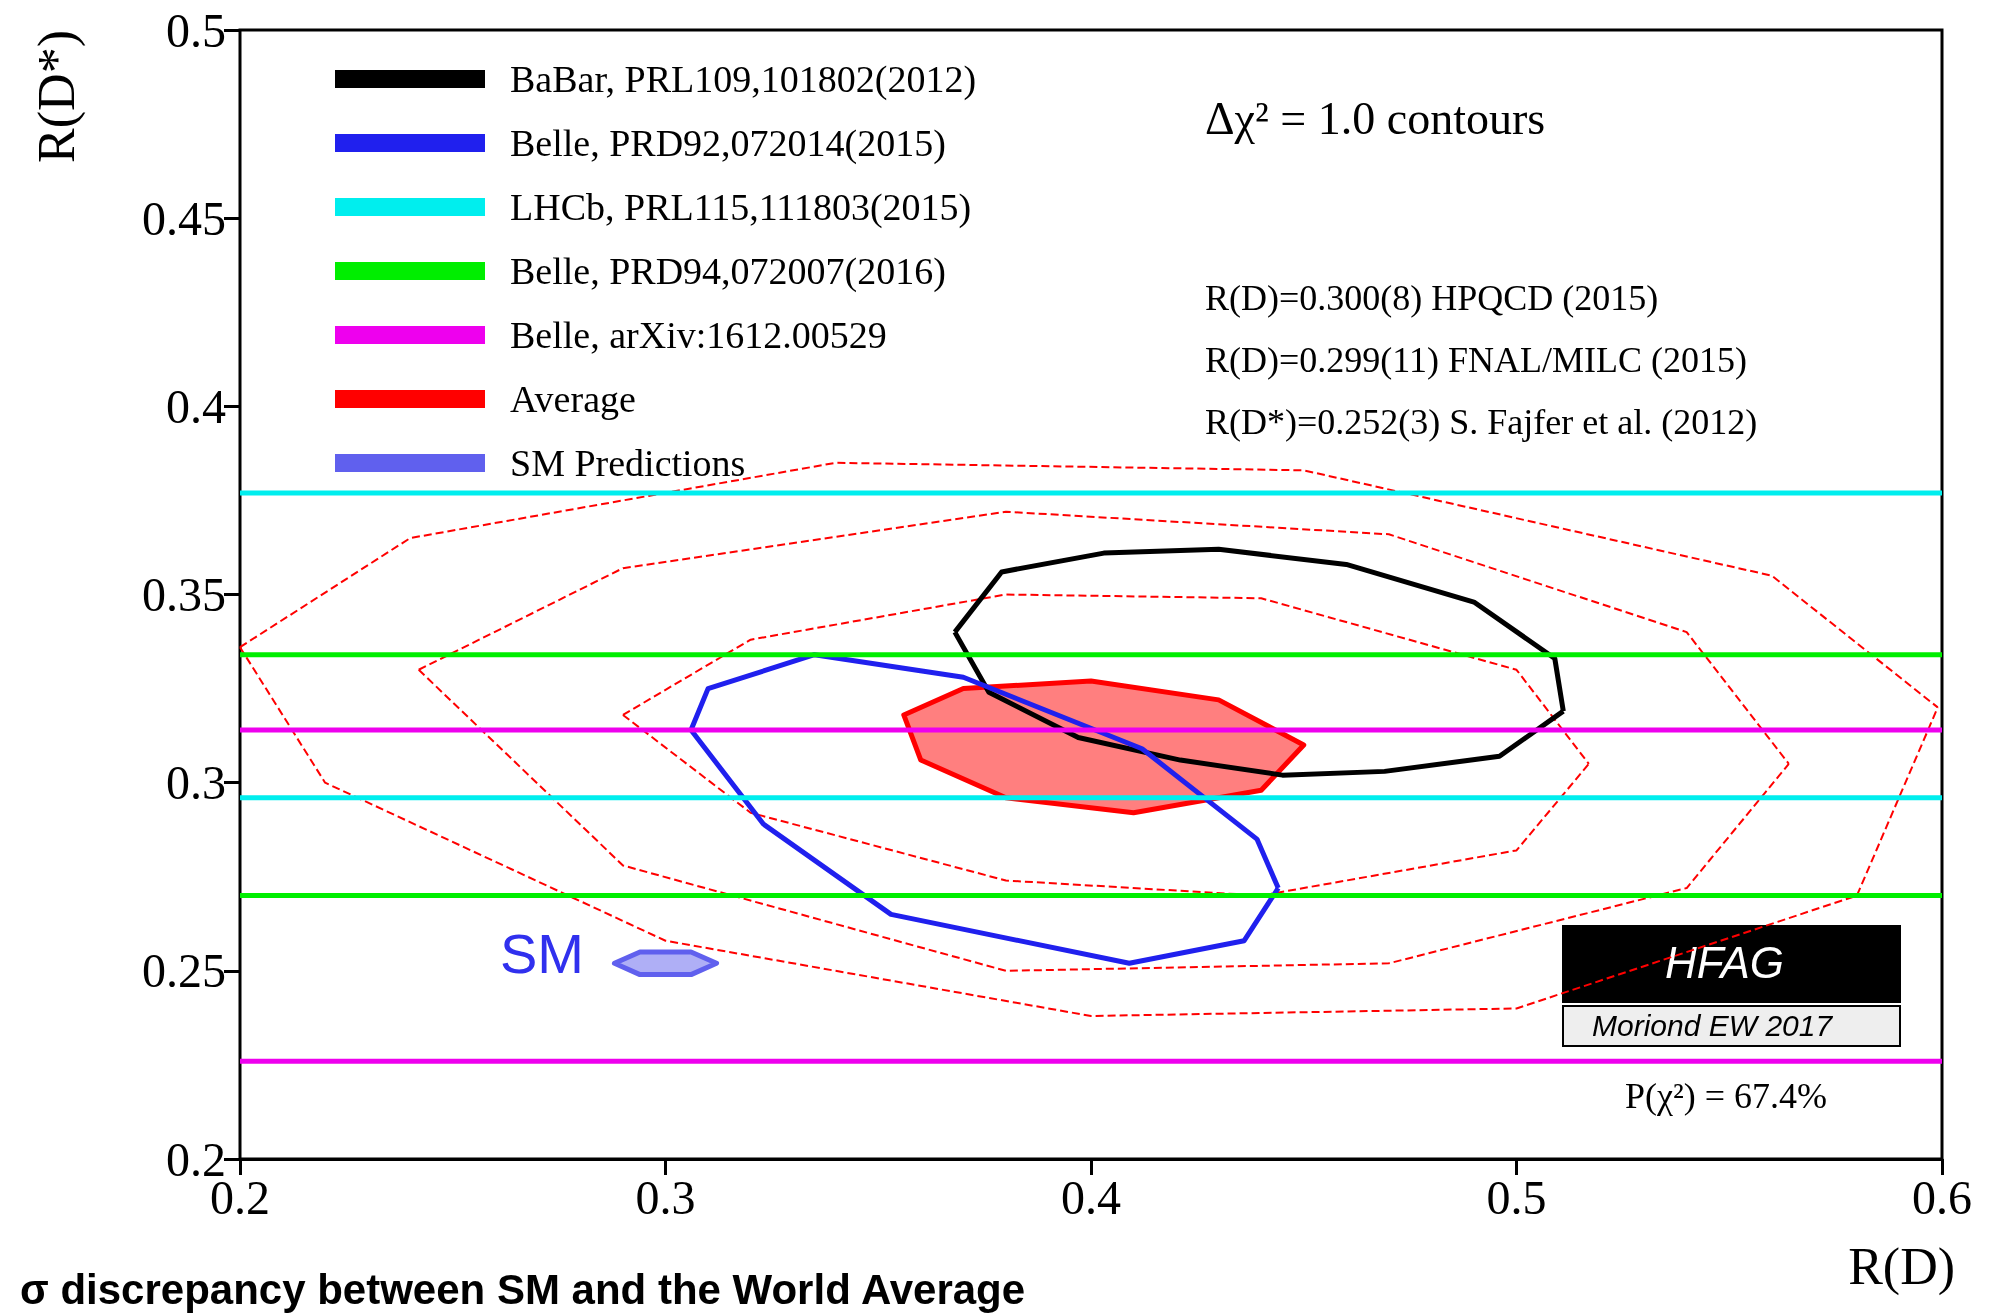 The image size is (1990, 1314). Describe the element at coordinates (628, 463) in the screenshot. I see `legend-label: SM Predictions` at that location.